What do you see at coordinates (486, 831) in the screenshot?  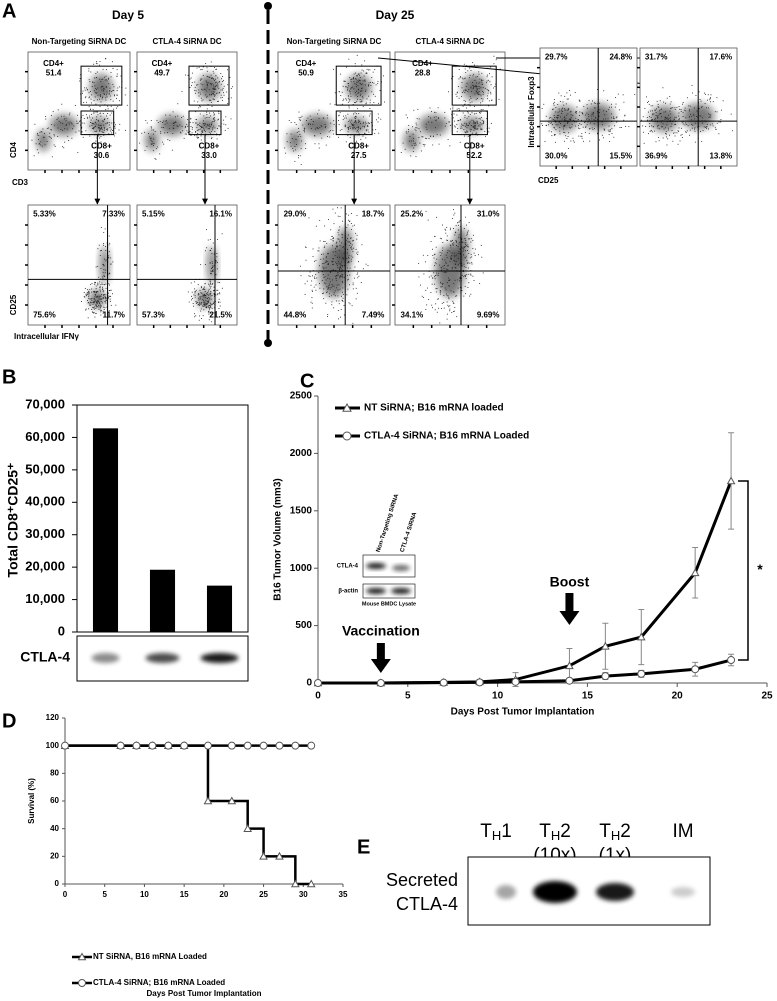 I see `lane-label-main: T` at bounding box center [486, 831].